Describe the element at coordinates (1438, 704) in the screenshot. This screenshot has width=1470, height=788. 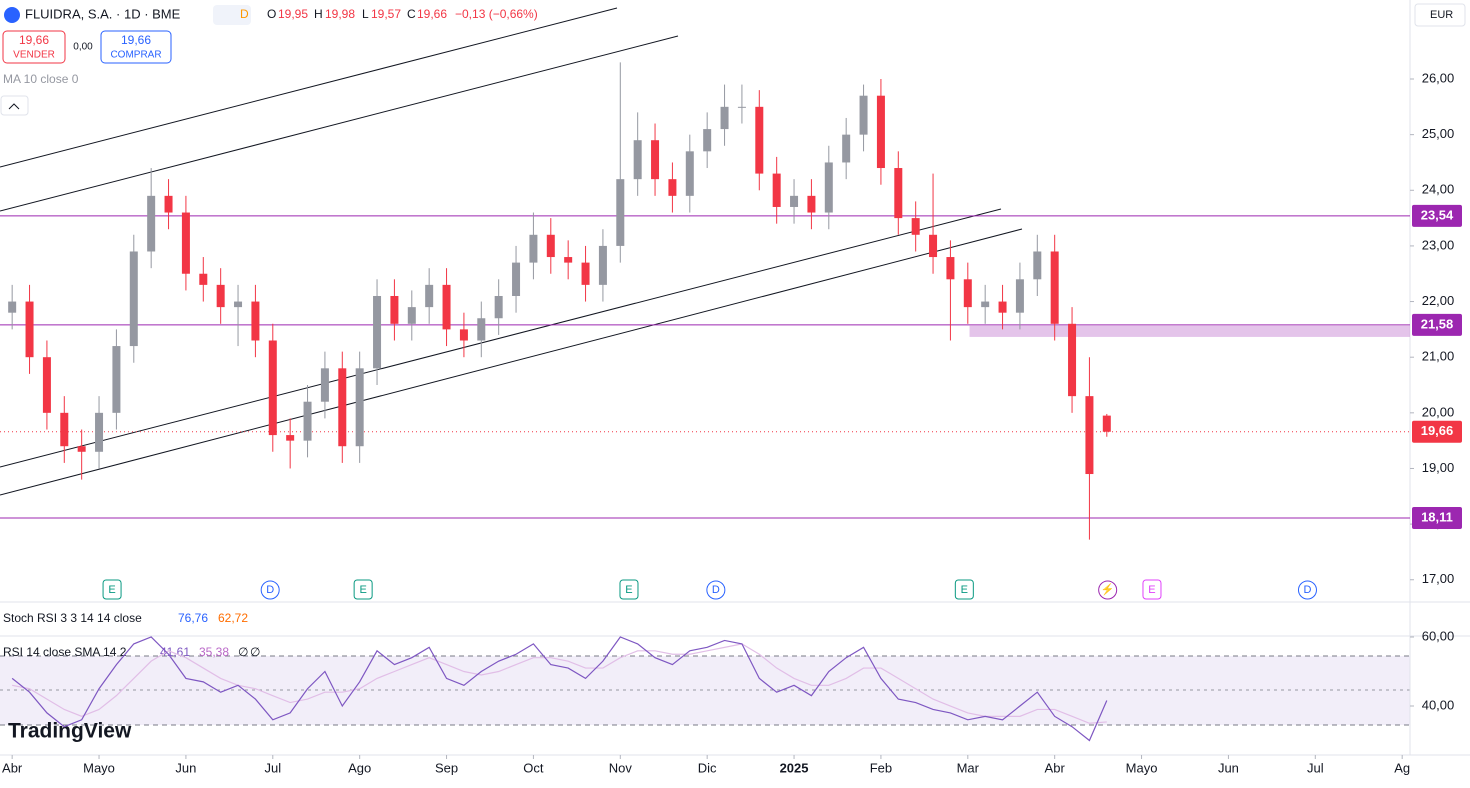
I see `y-tick-label: 40,00` at that location.